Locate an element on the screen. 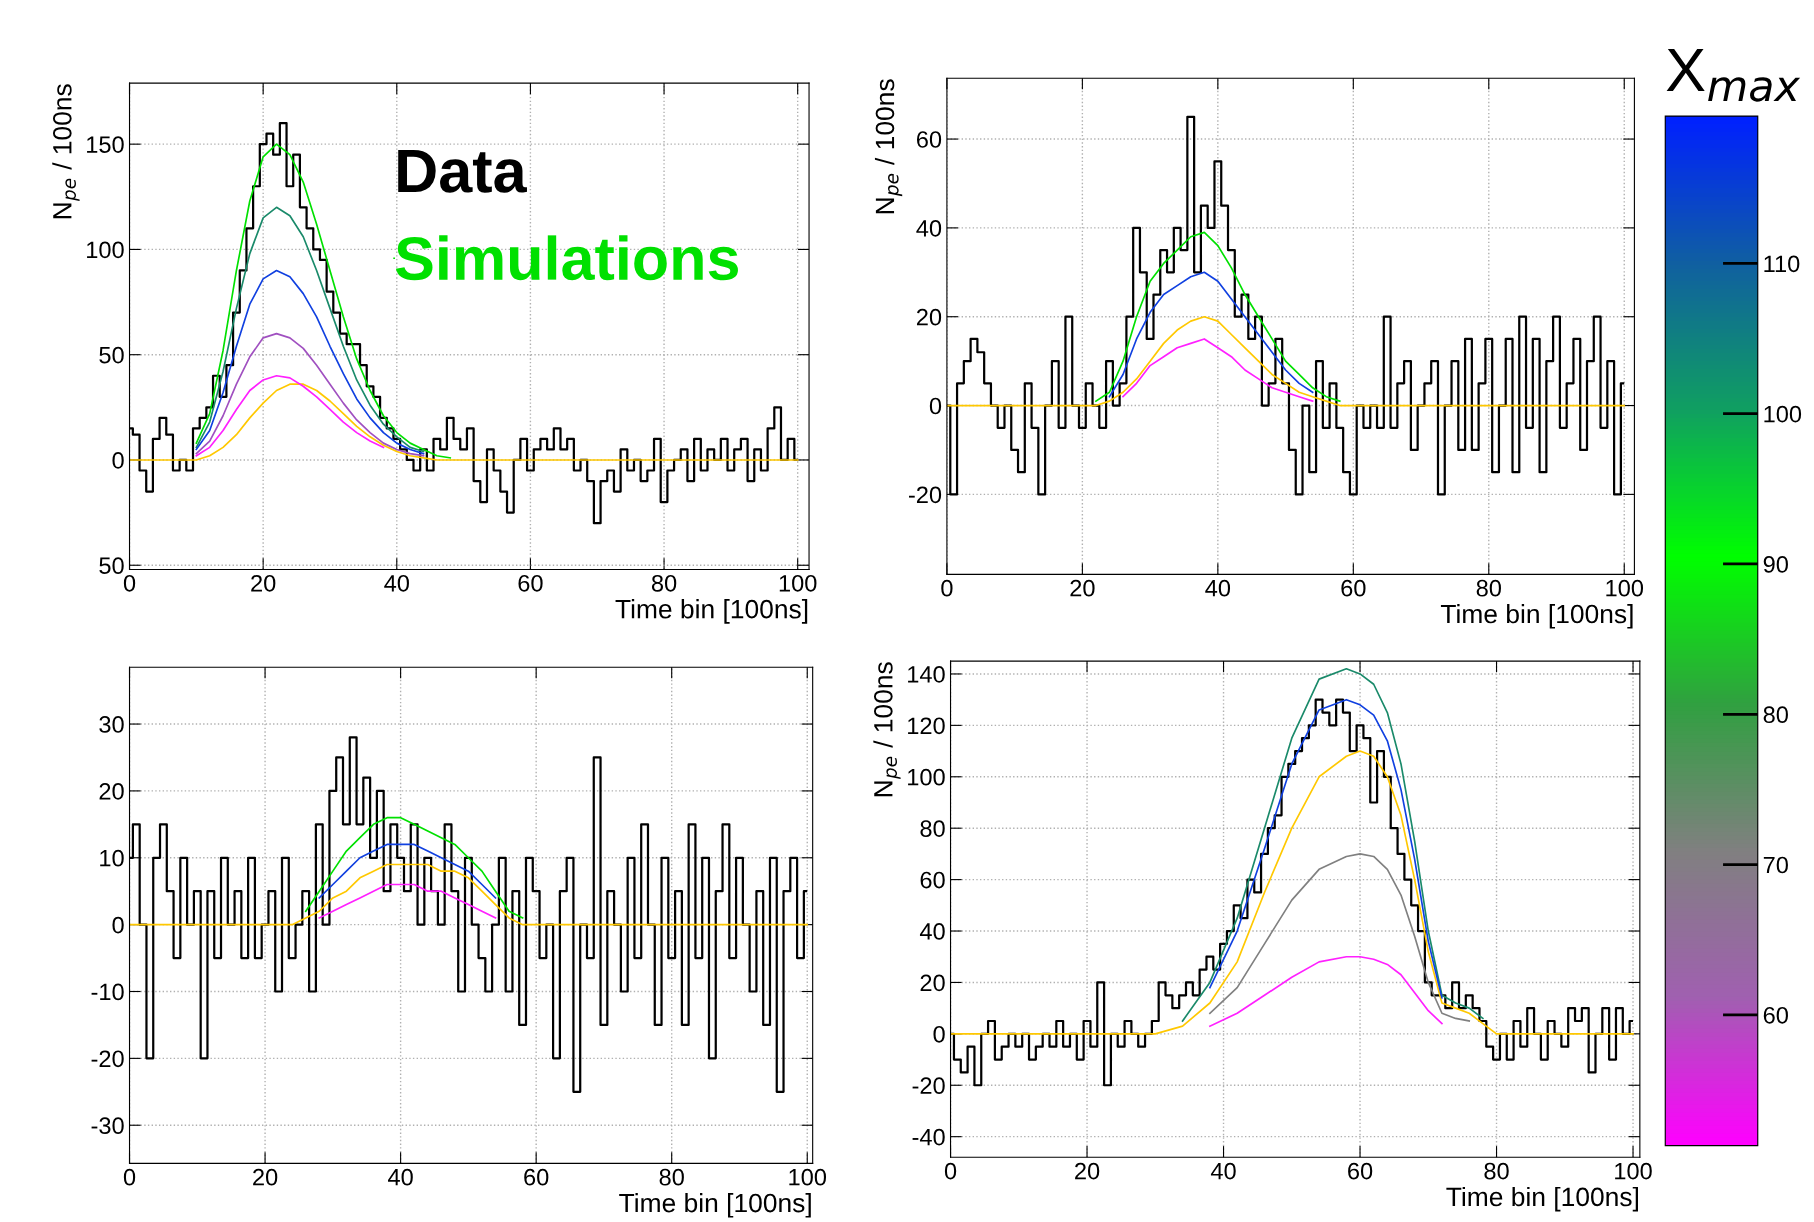 The height and width of the screenshot is (1222, 1814). legend-label: Data is located at coordinates (462, 171).